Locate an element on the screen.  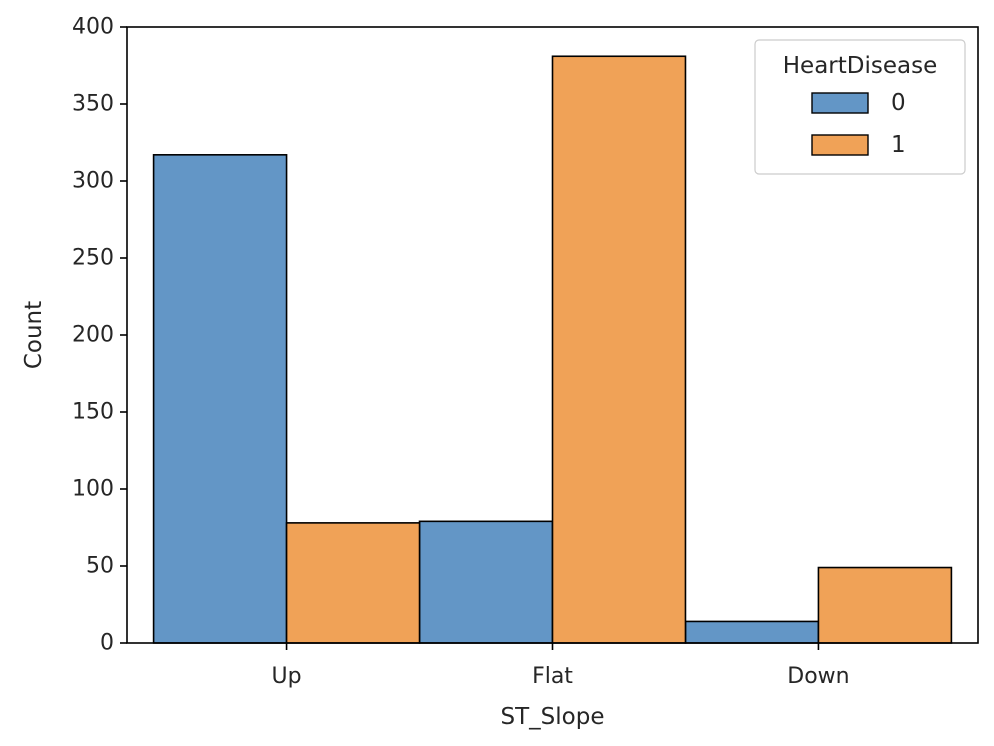
y-tick-label: 400 is located at coordinates (93, 27).